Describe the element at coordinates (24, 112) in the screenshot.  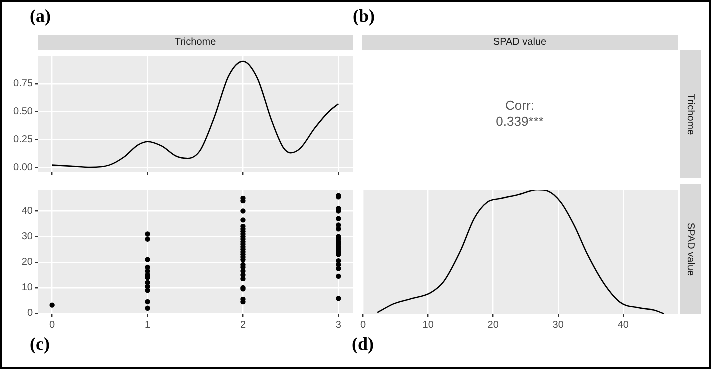
I see `y-tick-label: 0.50` at that location.